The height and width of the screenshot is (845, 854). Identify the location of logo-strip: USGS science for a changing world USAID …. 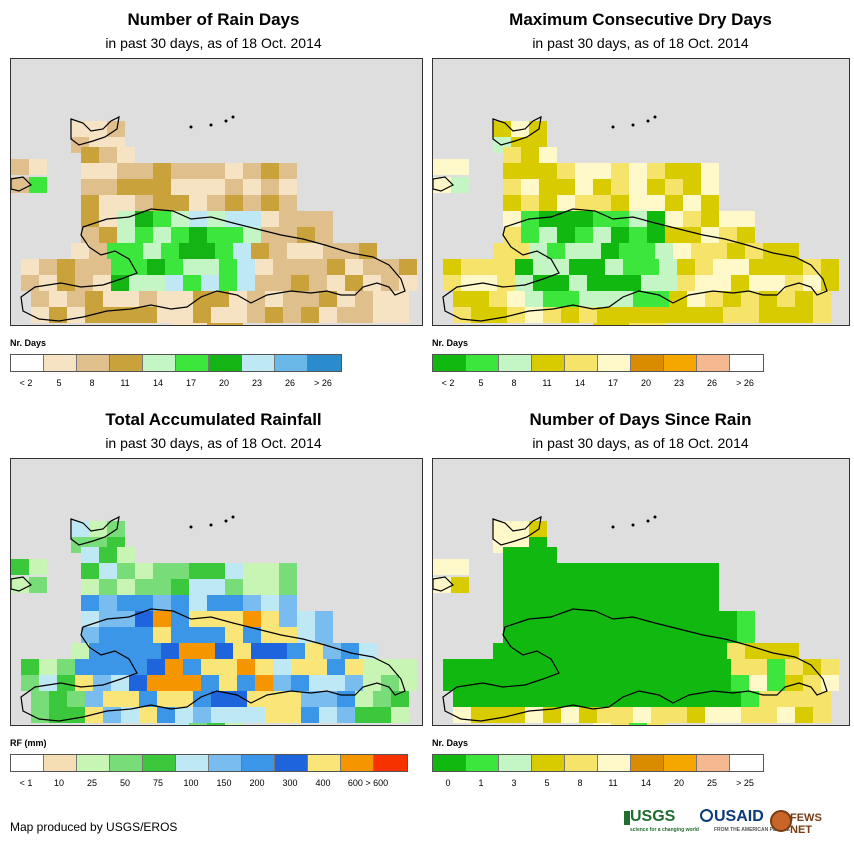
(734, 823).